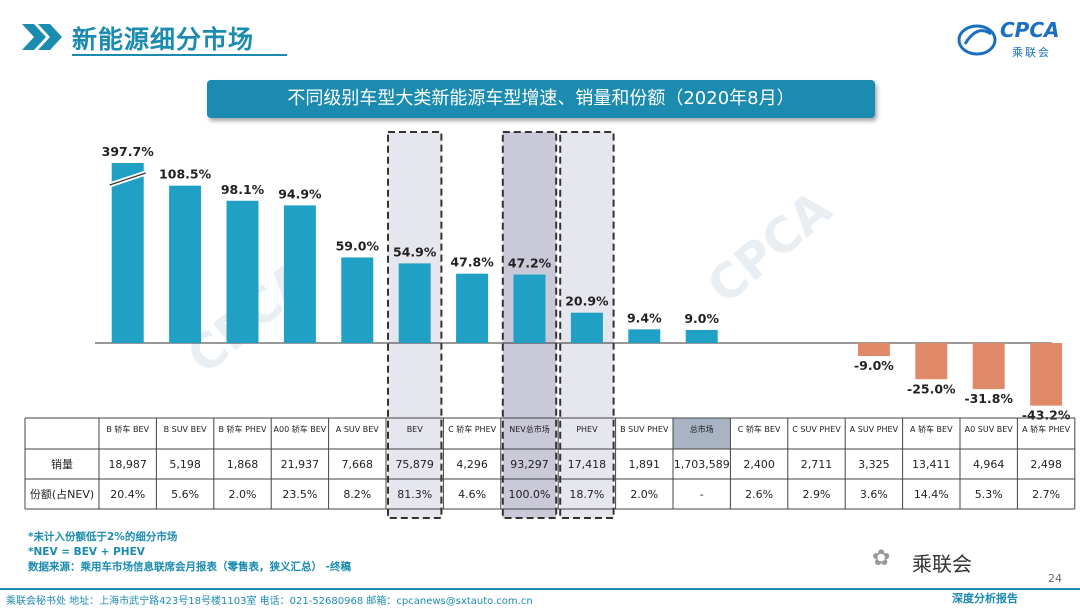 The width and height of the screenshot is (1080, 608). What do you see at coordinates (759, 464) in the screenshot?
I see `table-sales-cell: 2,400` at bounding box center [759, 464].